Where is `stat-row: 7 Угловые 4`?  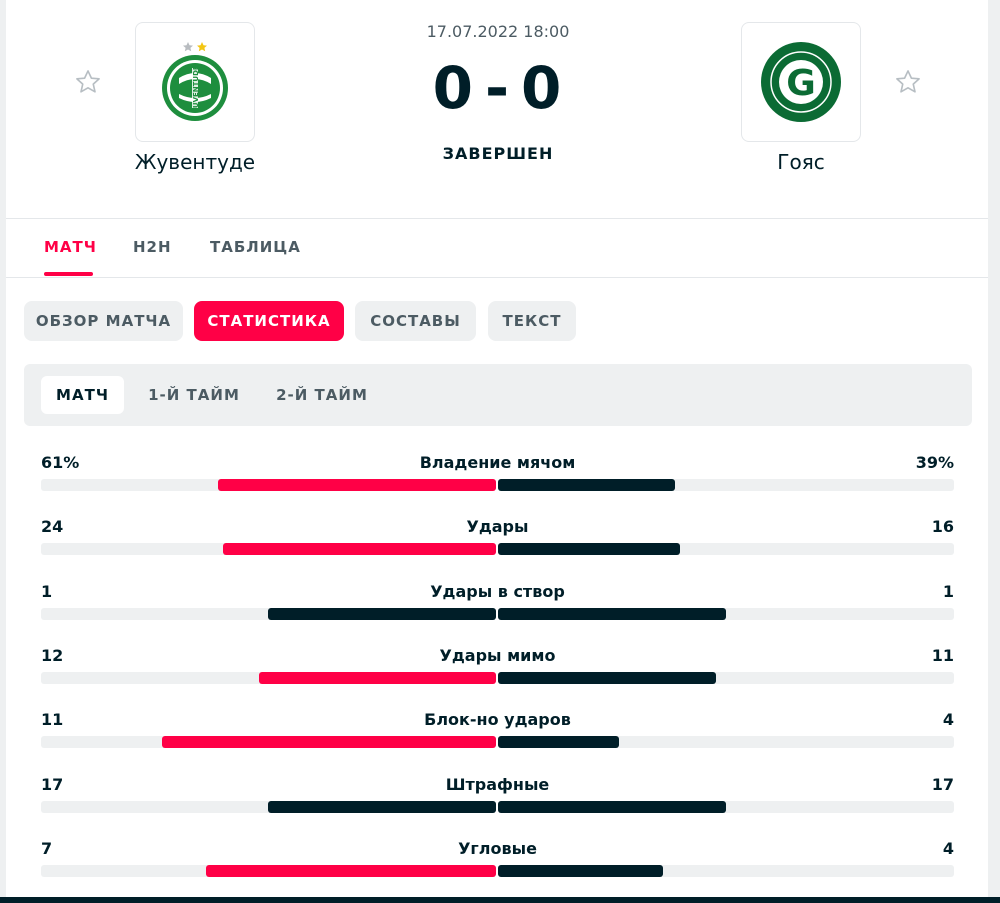 stat-row: 7 Угловые 4 is located at coordinates (497, 859).